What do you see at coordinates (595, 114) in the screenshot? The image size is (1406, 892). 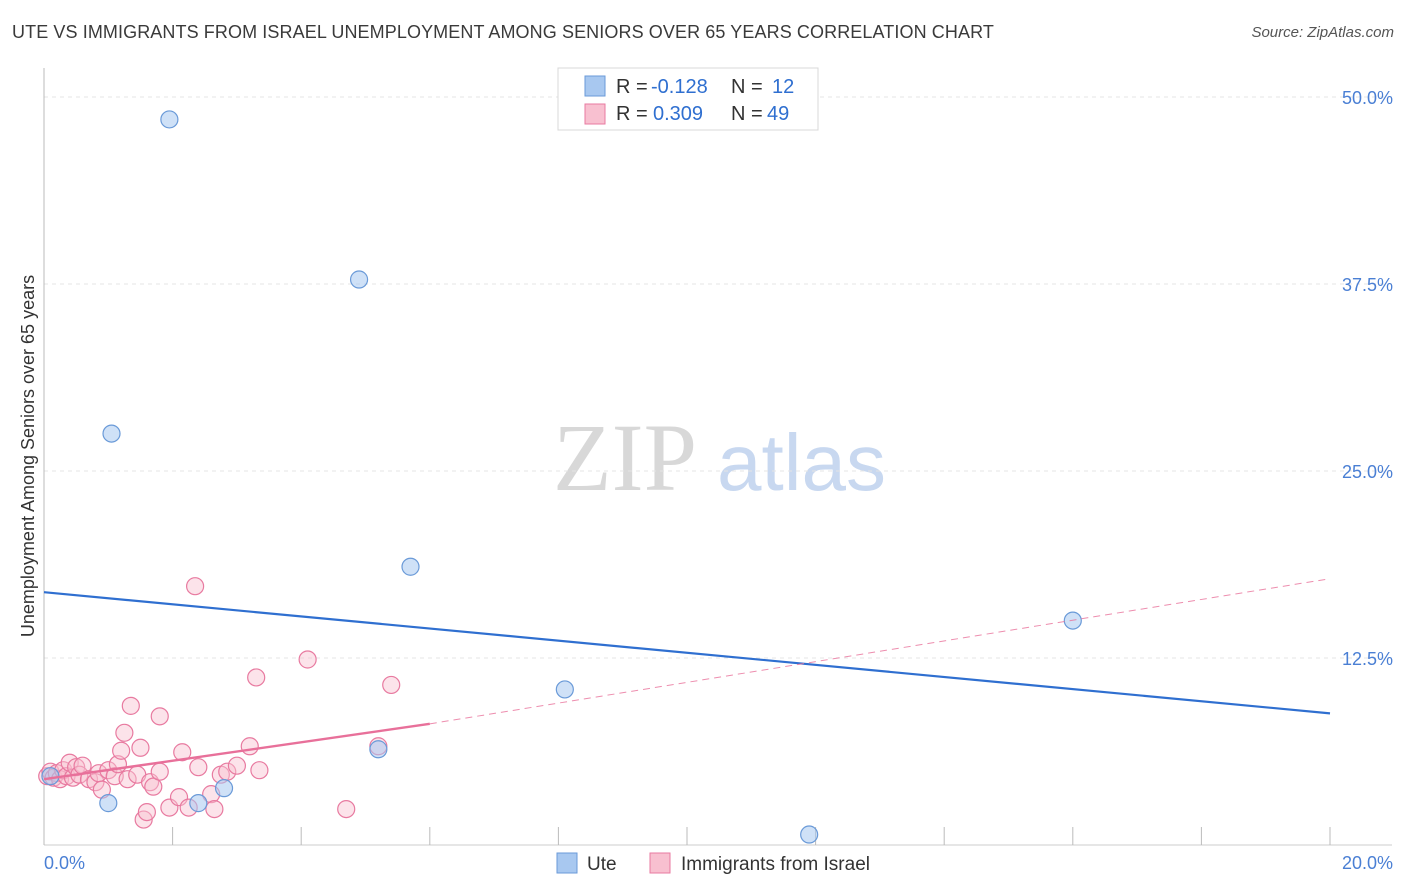 I see `legend-swatch-israel` at bounding box center [595, 114].